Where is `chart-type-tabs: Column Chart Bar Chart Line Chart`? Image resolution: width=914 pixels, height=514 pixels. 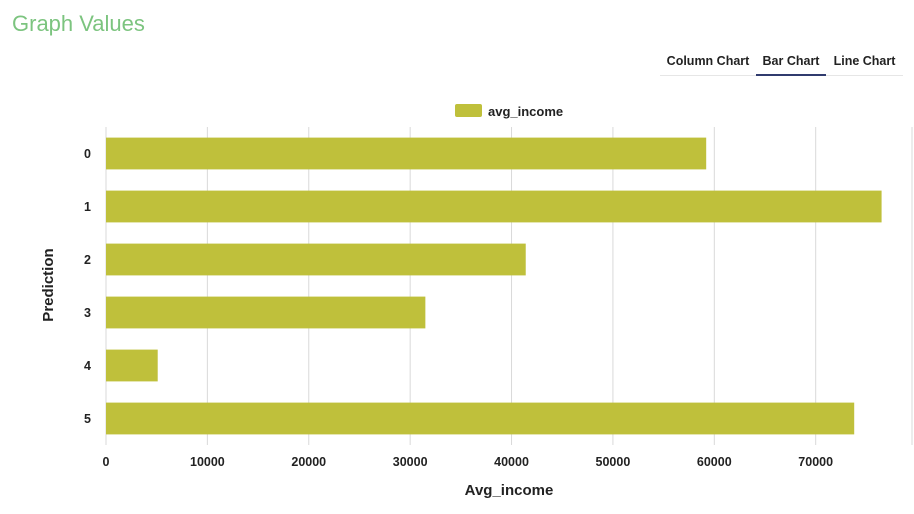
chart-type-tabs: Column Chart Bar Chart Line Chart is located at coordinates (781, 62).